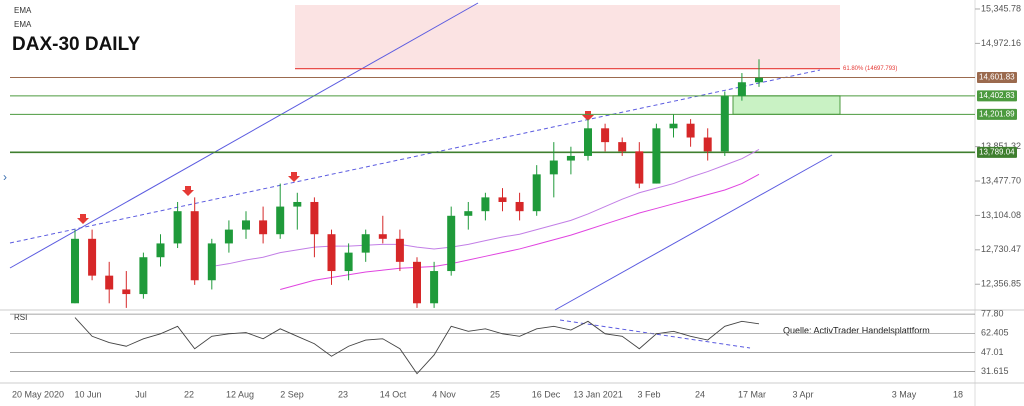 The image size is (1024, 406). What do you see at coordinates (546, 394) in the screenshot?
I see `x-tick-label: 16 Dec` at bounding box center [546, 394].